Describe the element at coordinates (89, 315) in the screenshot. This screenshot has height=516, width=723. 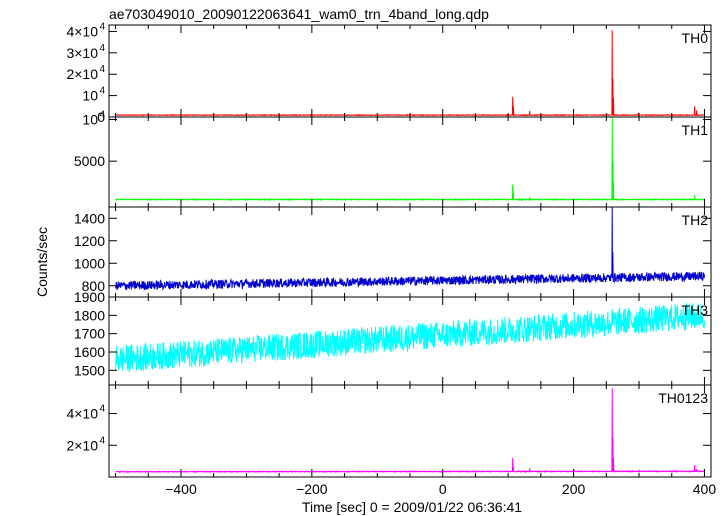
I see `y-tick-label: 1800` at that location.